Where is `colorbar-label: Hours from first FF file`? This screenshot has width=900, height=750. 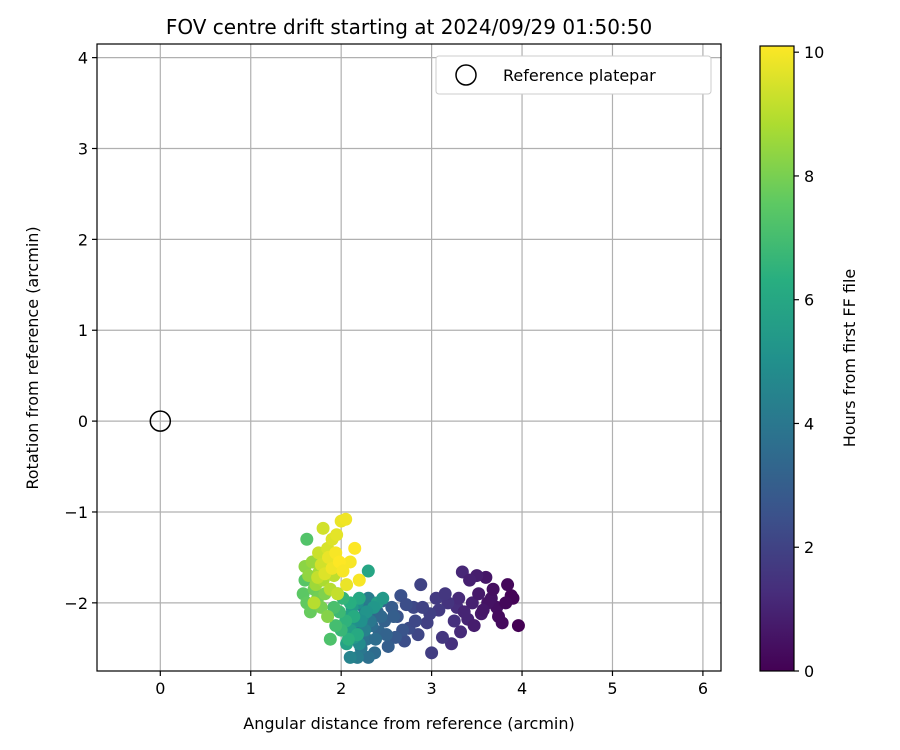
colorbar-label: Hours from first FF file is located at coordinates (849, 358).